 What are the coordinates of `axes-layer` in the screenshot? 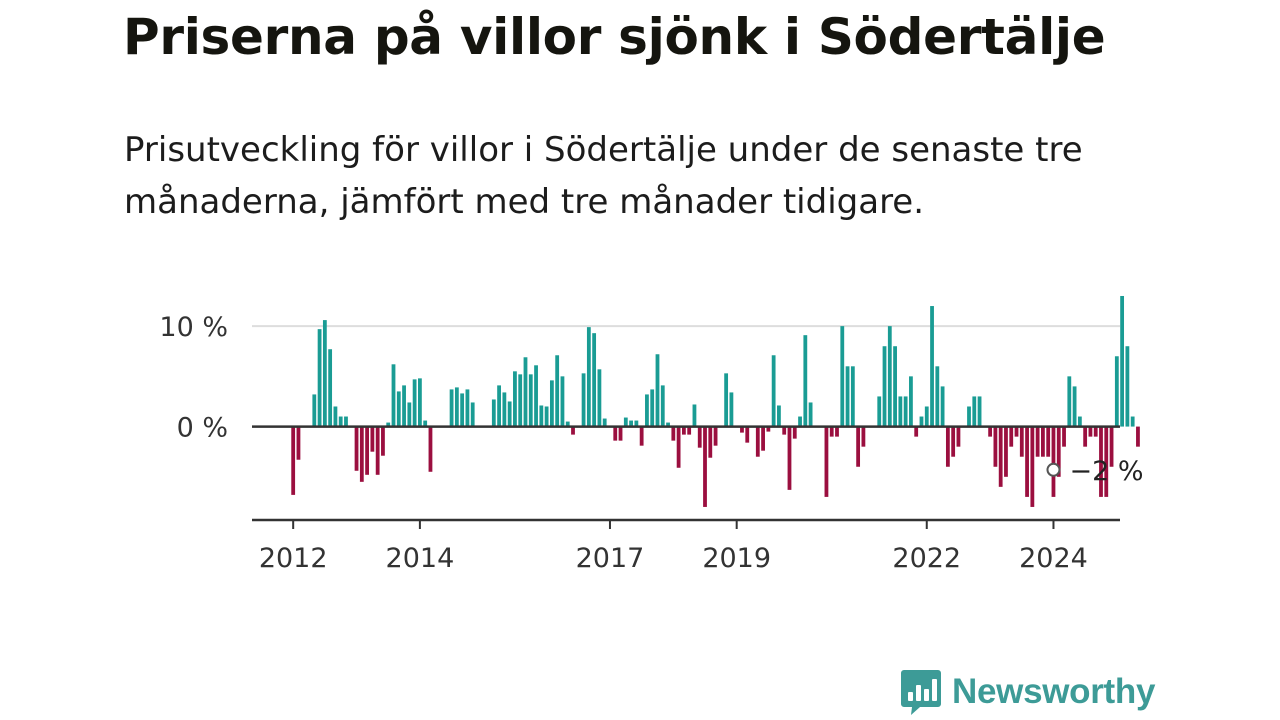 It's located at (686, 477).